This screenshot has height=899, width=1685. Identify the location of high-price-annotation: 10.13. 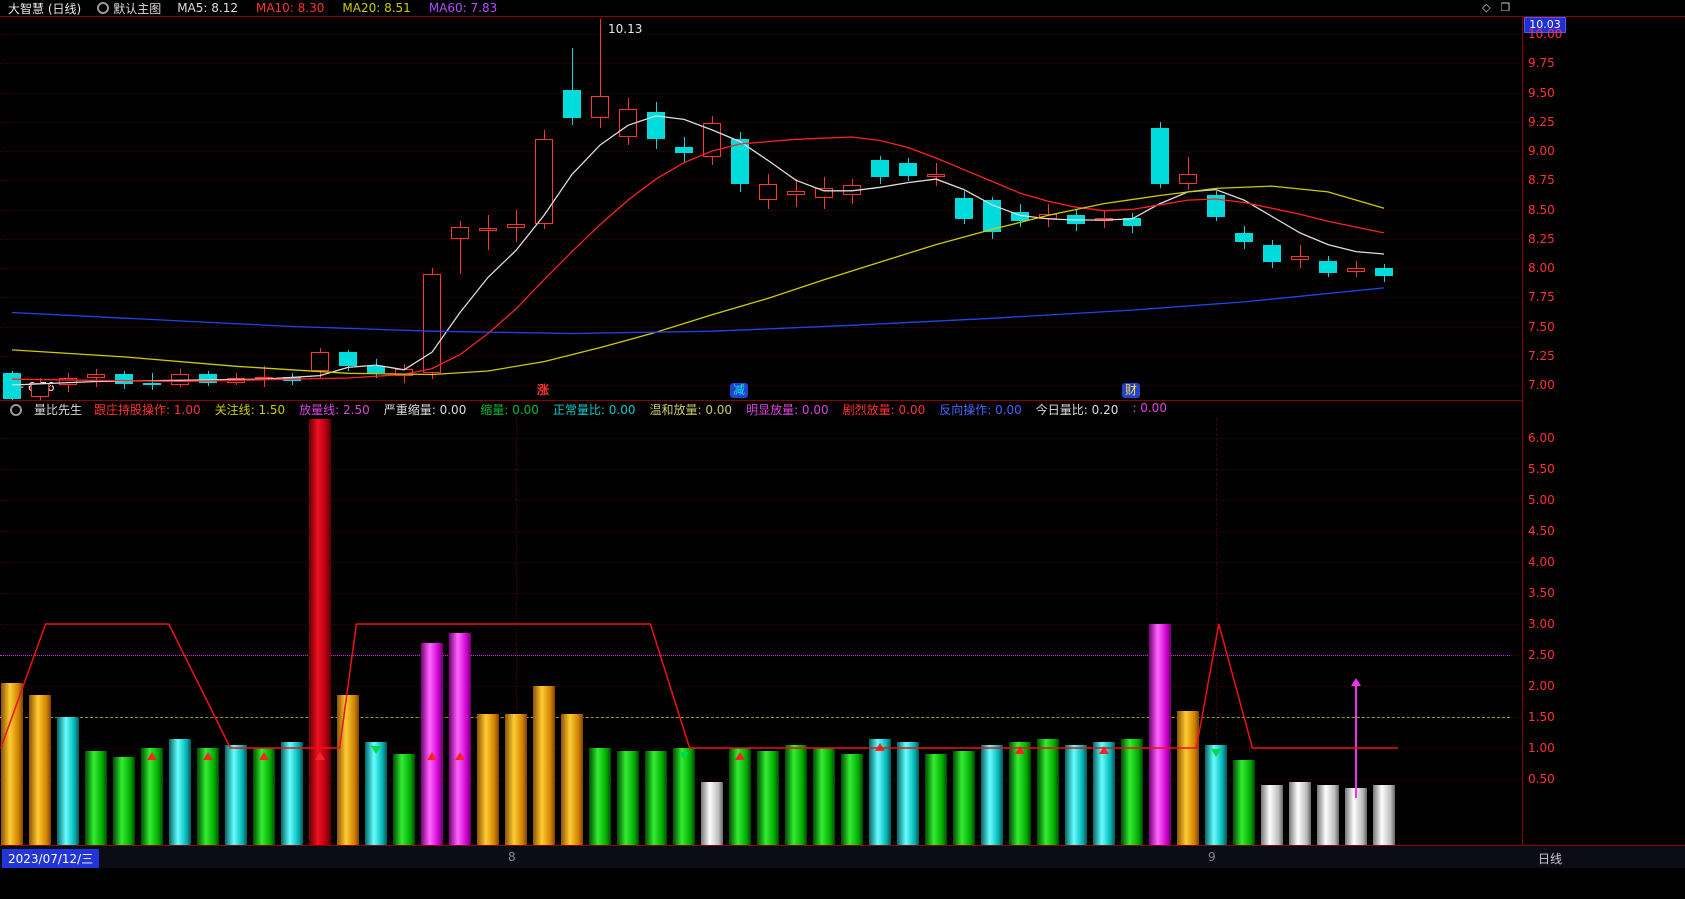
(625, 29).